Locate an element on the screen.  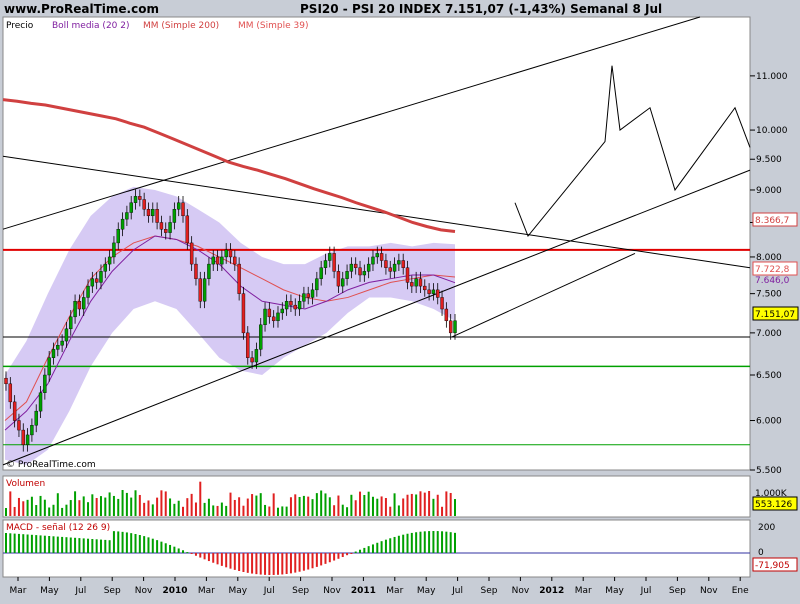
projection-zigzag is located at coordinates (632, 151).